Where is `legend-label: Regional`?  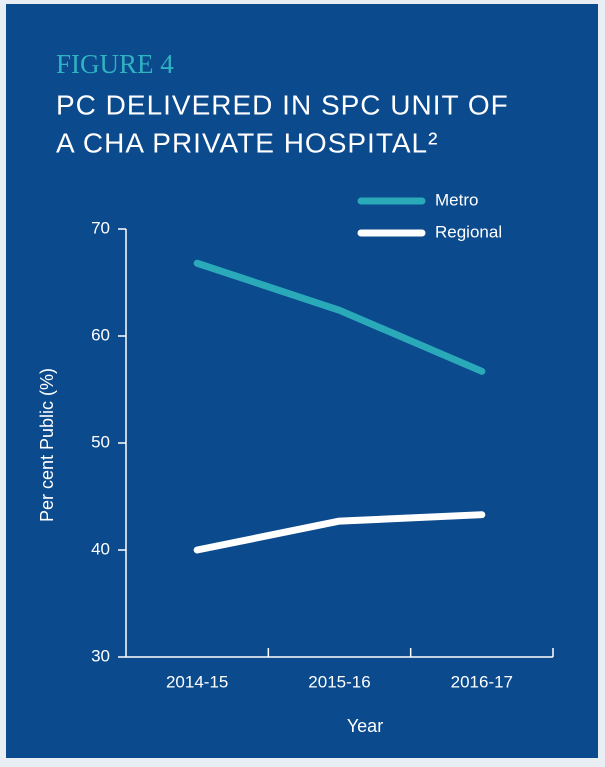 legend-label: Regional is located at coordinates (468, 231).